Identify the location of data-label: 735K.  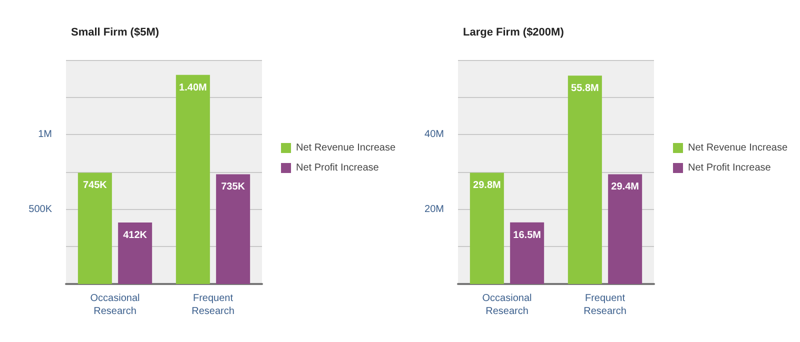
(233, 187).